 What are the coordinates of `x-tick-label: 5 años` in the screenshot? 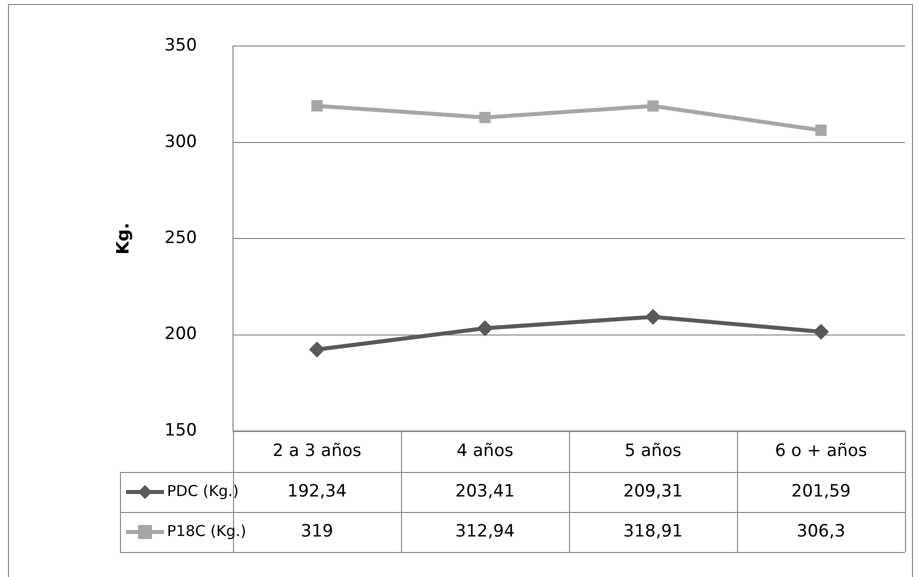 It's located at (653, 450).